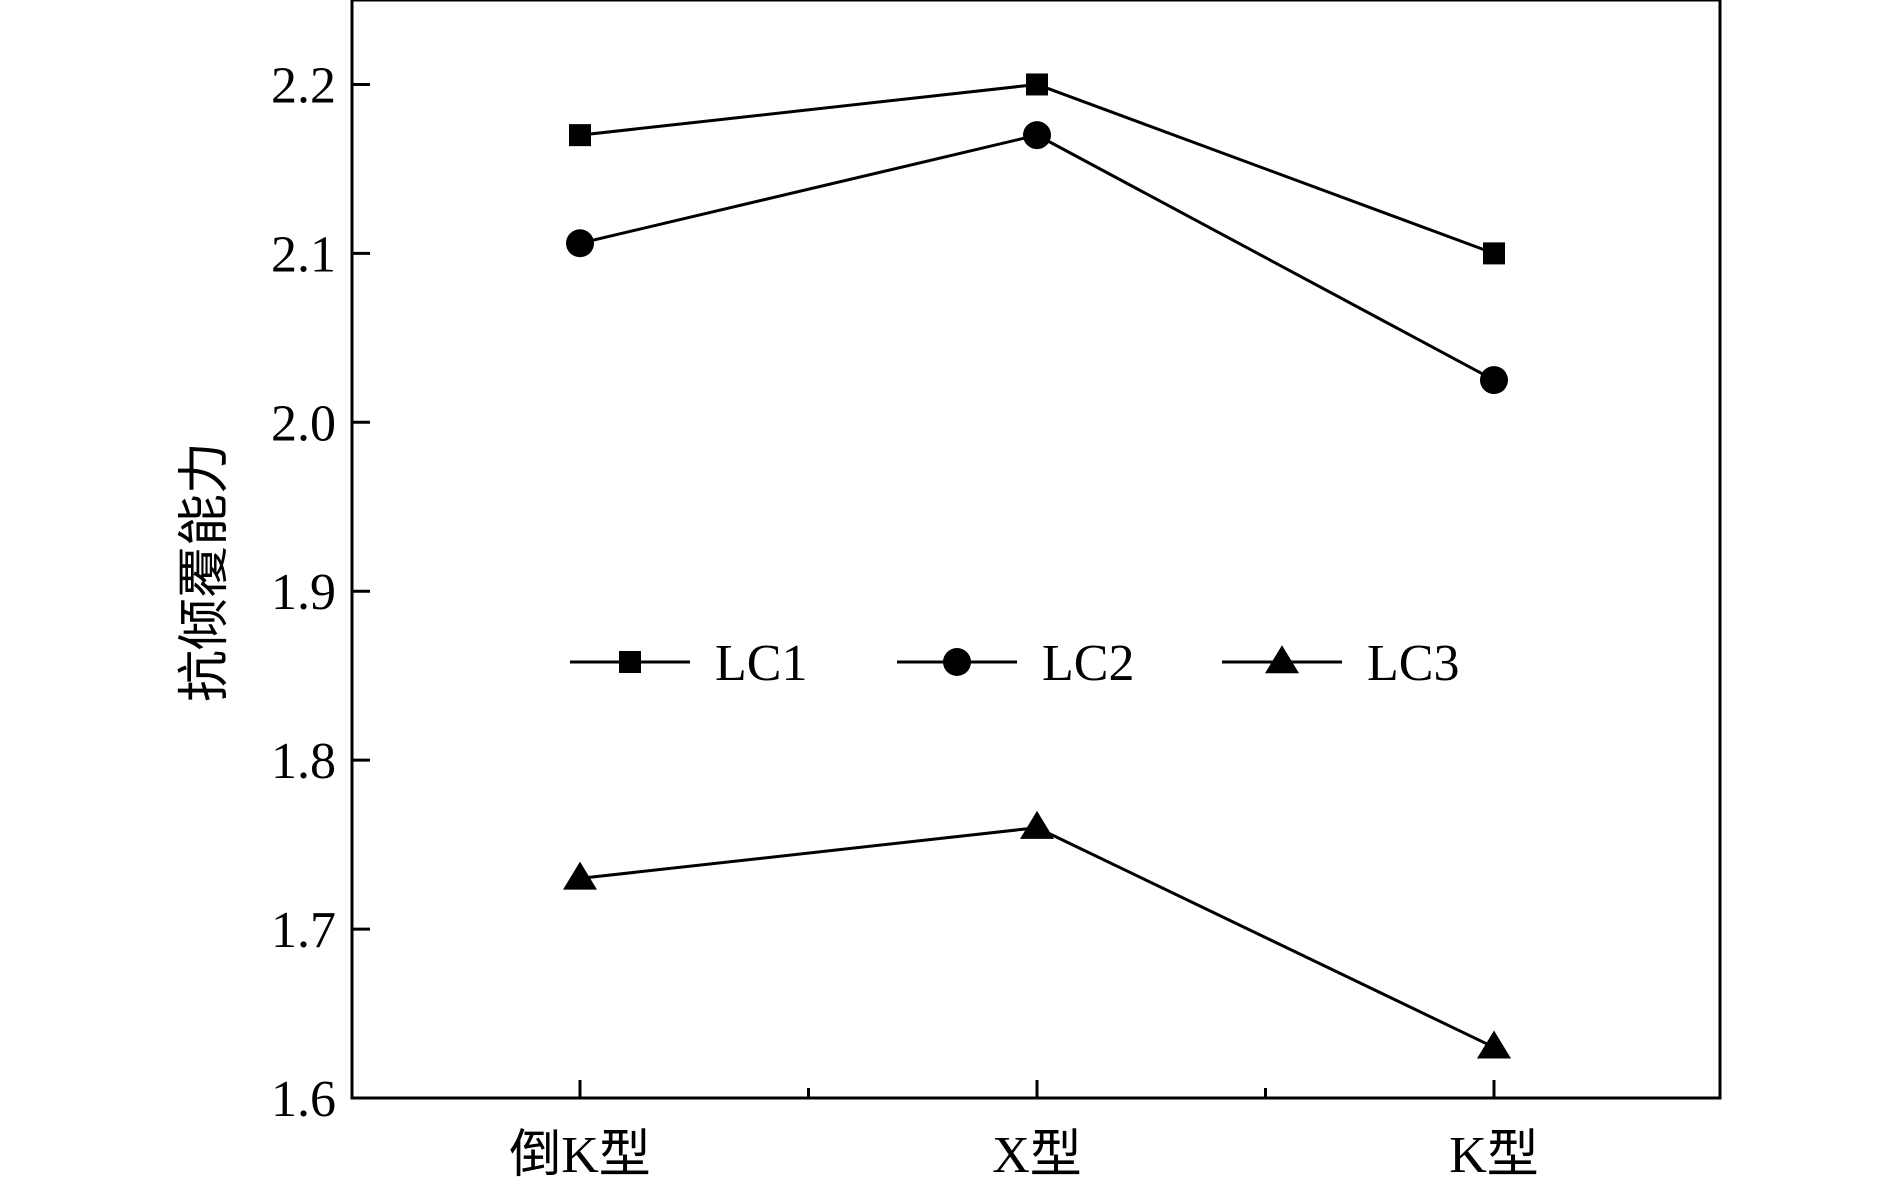 The image size is (1890, 1185). Describe the element at coordinates (1088, 663) in the screenshot. I see `legend-label: LC2` at that location.